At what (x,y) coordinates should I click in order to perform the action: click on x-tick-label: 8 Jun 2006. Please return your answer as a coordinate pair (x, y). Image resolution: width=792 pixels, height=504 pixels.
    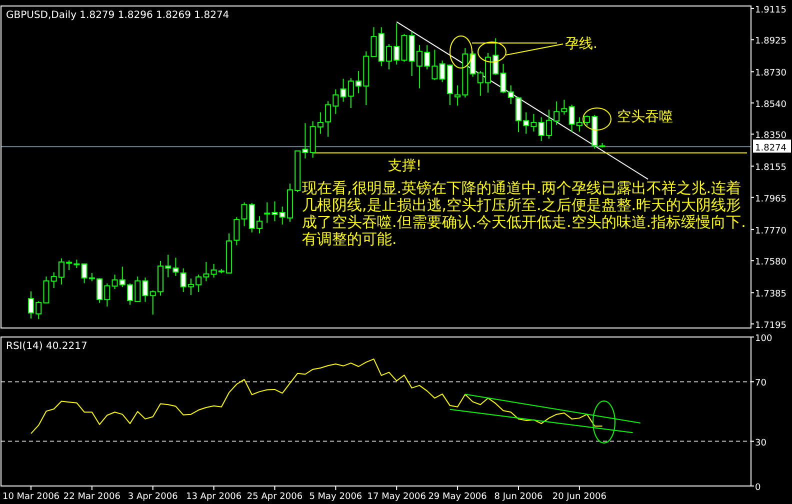
    Looking at the image, I should click on (518, 497).